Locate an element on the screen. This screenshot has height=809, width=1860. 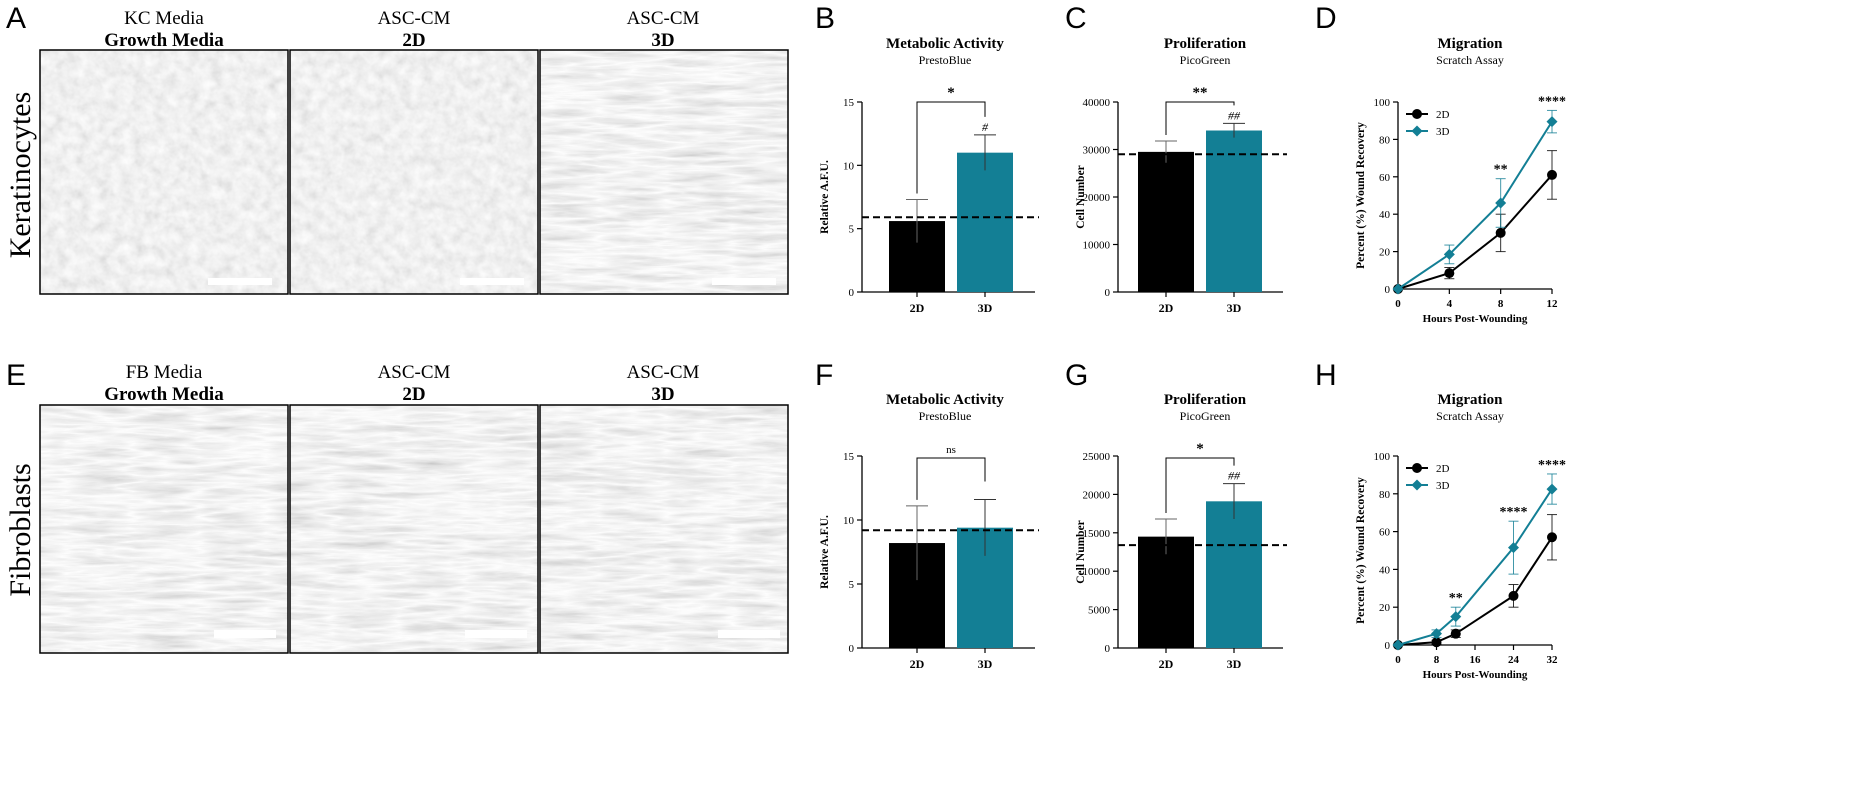
panel-letter-c: C is located at coordinates (1076, 18).